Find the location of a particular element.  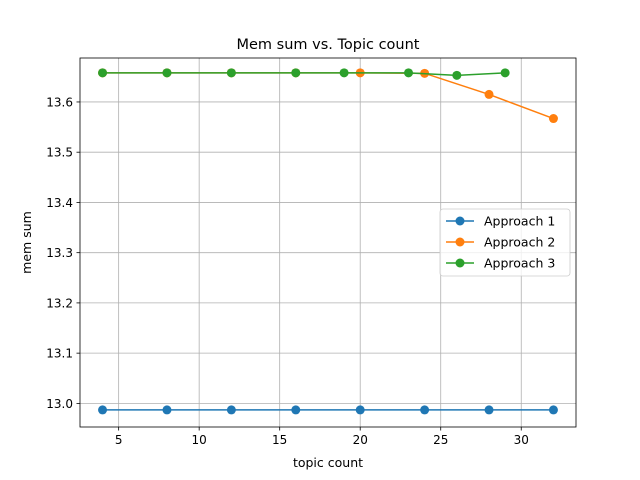

legend: Approach 1 Approach 2 Approach 3 is located at coordinates (505, 242).